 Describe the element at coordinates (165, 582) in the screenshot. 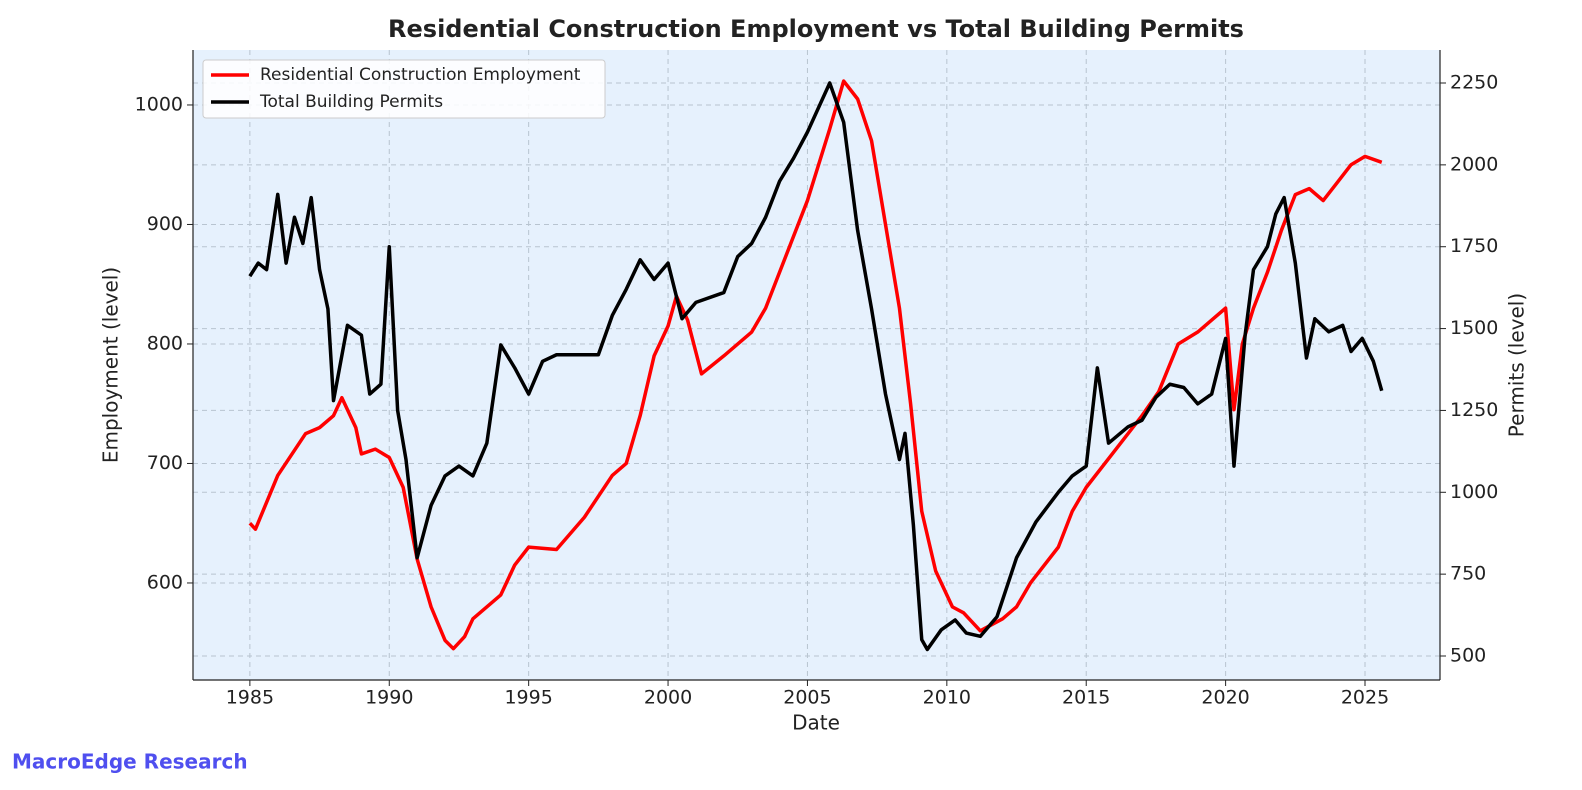

I see `y-tick-label: 600` at that location.